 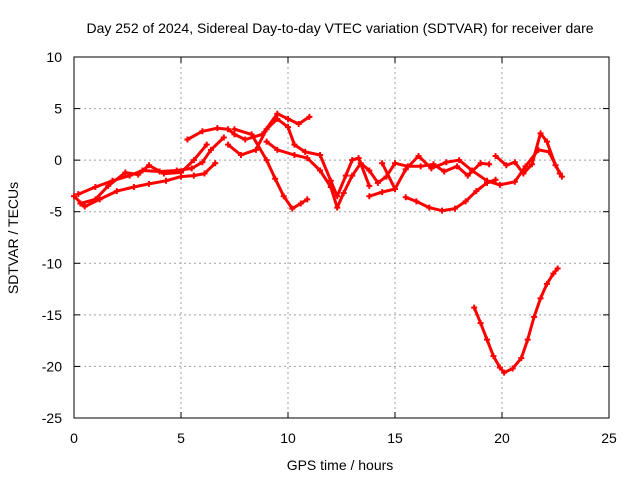 What do you see at coordinates (58, 160) in the screenshot?
I see `y-tick-label: 0` at bounding box center [58, 160].